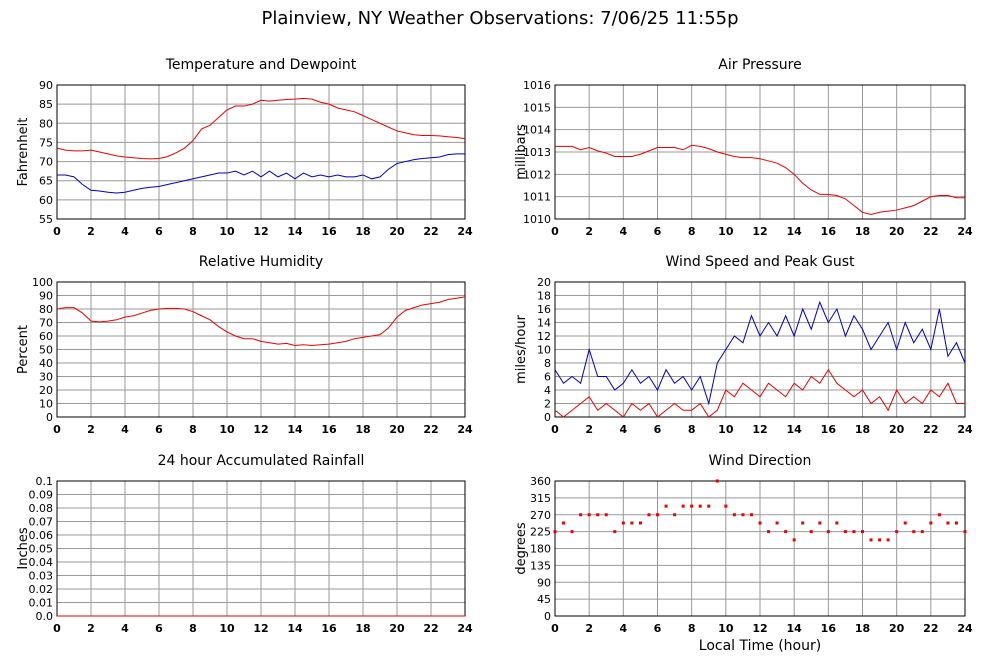 This screenshot has height=664, width=1000. Describe the element at coordinates (547, 390) in the screenshot. I see `y-tick-label: 4` at that location.